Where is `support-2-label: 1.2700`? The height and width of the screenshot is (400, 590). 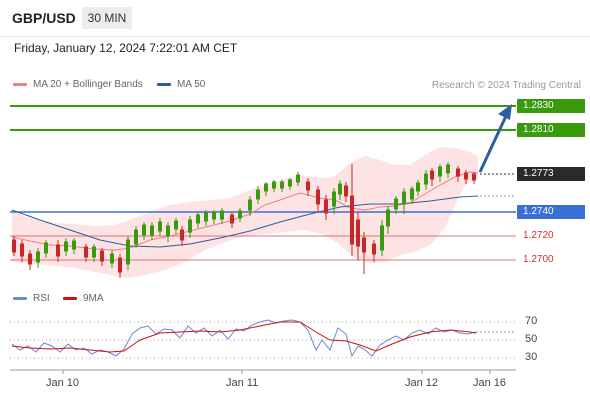 support-2-label: 1.2700 is located at coordinates (538, 259).